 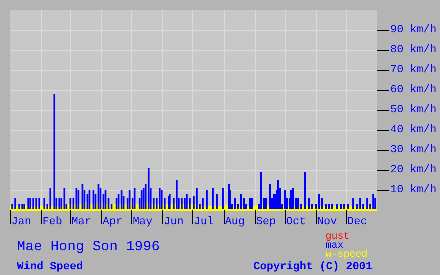 What do you see at coordinates (413, 110) in the screenshot?
I see `y-tick-label: 50 km/h` at bounding box center [413, 110].